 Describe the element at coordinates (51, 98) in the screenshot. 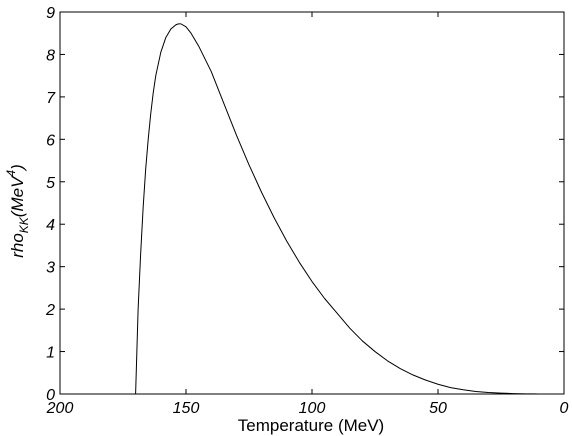

I see `y-tick-label: 7` at that location.